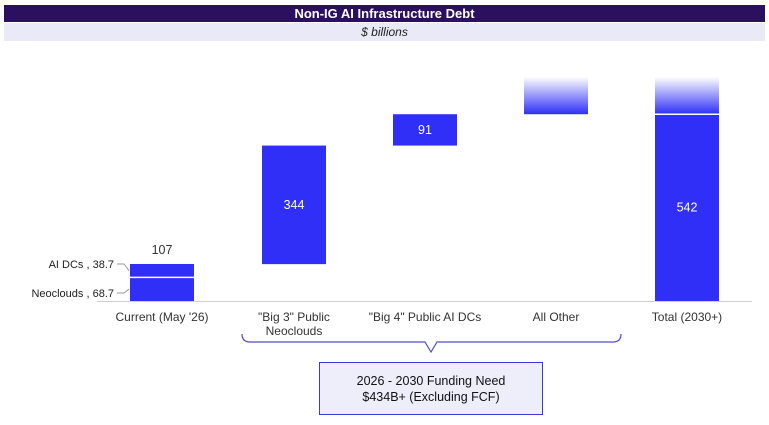 This screenshot has height=425, width=769. What do you see at coordinates (556, 317) in the screenshot?
I see `category-label-3: All Other` at bounding box center [556, 317].